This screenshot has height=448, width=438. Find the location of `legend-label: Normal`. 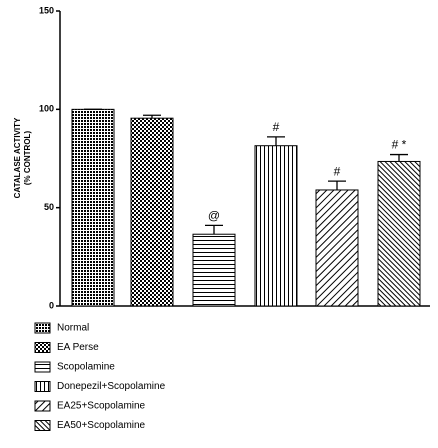

legend-label: Normal is located at coordinates (73, 328).